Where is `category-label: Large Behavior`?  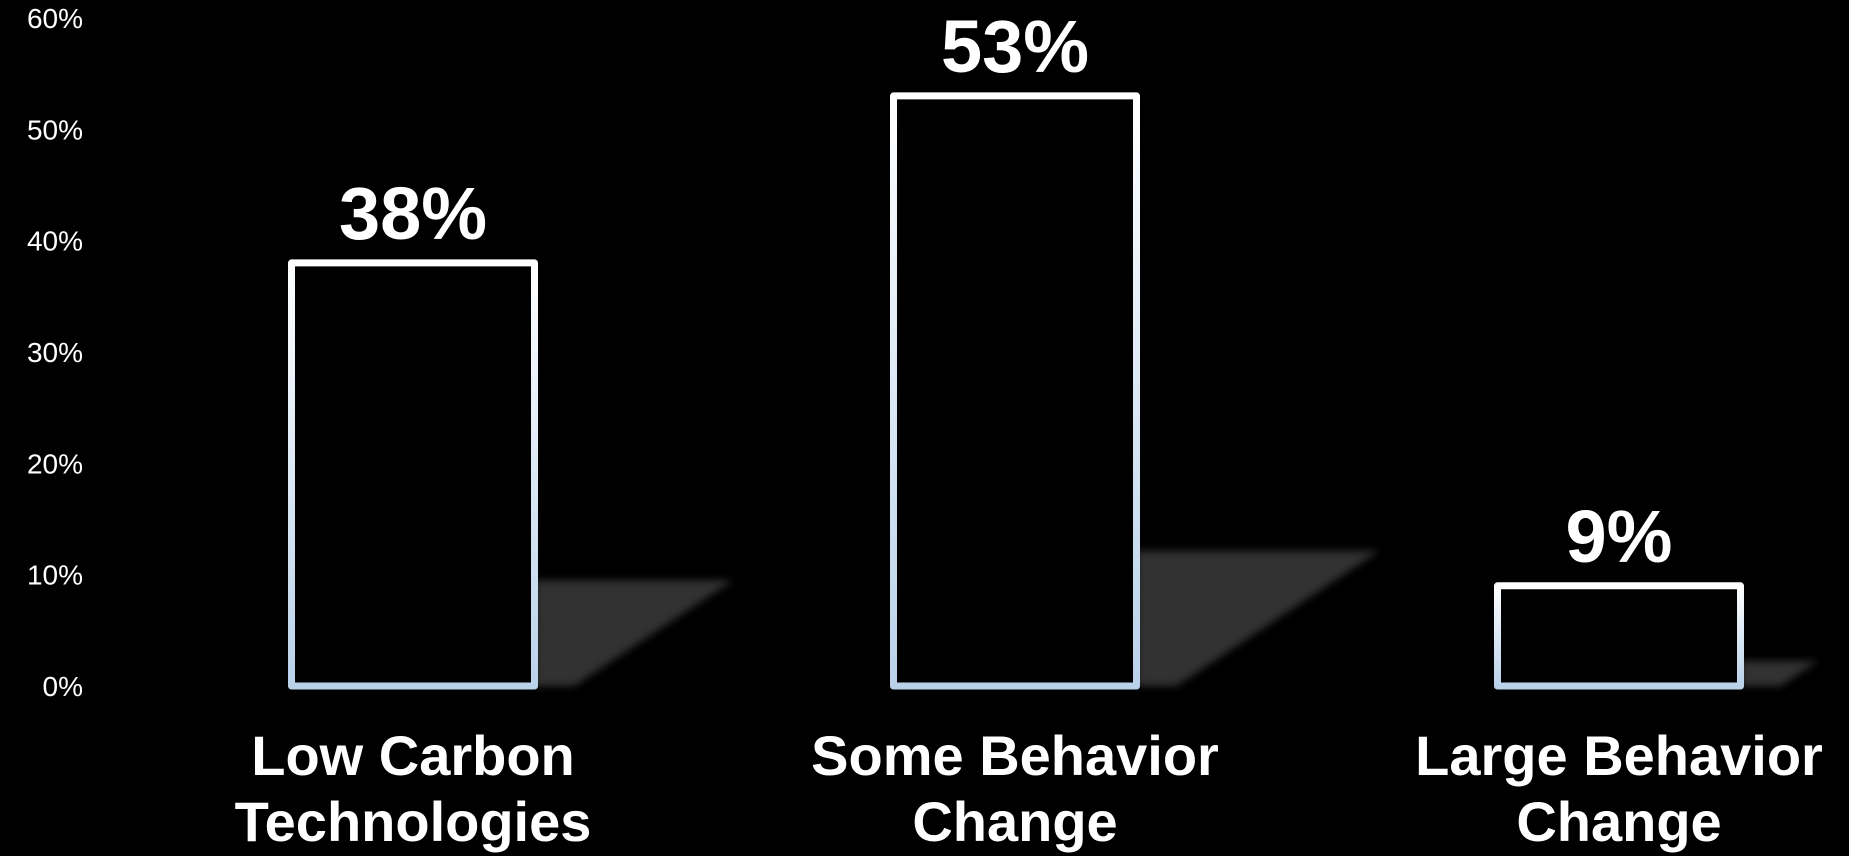 category-label: Large Behavior is located at coordinates (1619, 755).